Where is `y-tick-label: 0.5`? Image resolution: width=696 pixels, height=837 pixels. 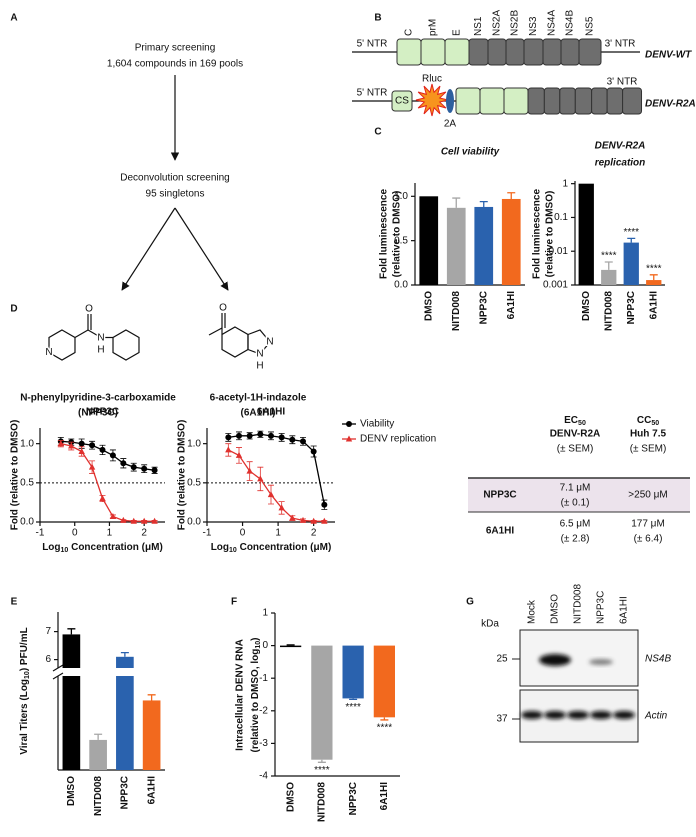
y-tick-label: 0.5 is located at coordinates (194, 482).